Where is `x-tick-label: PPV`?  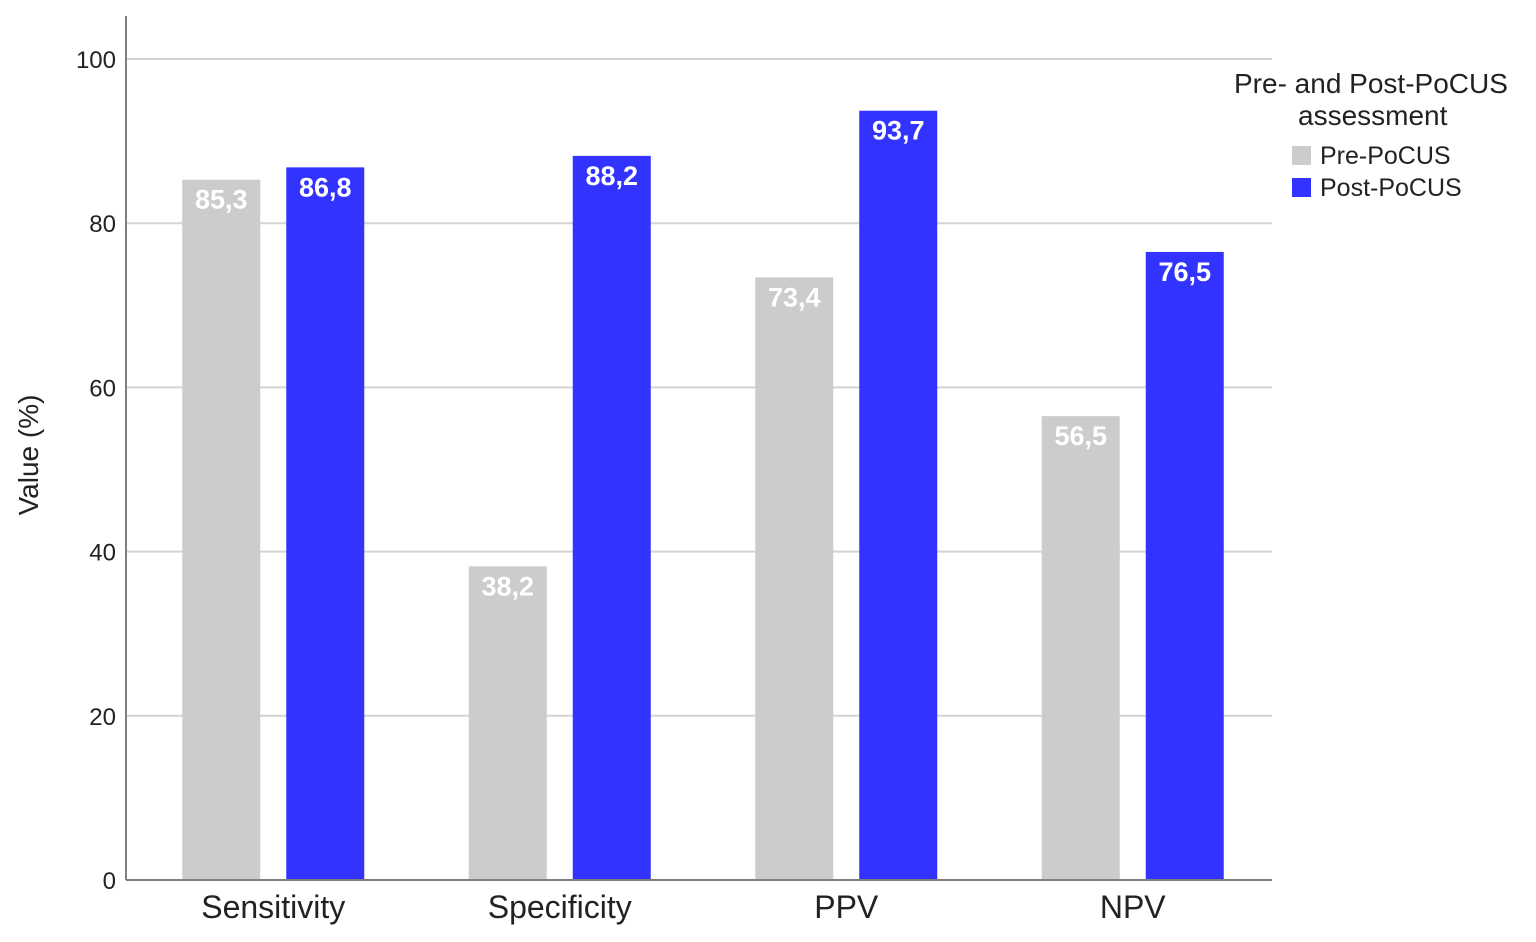
x-tick-label: PPV is located at coordinates (846, 907).